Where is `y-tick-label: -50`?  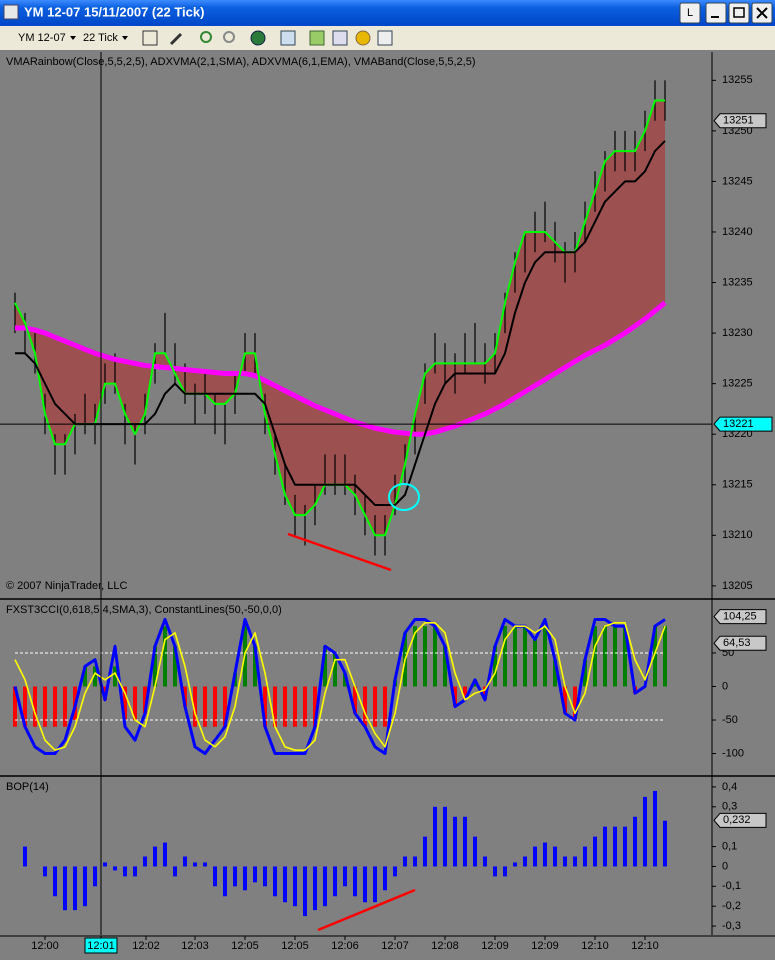 y-tick-label: -50 is located at coordinates (730, 720).